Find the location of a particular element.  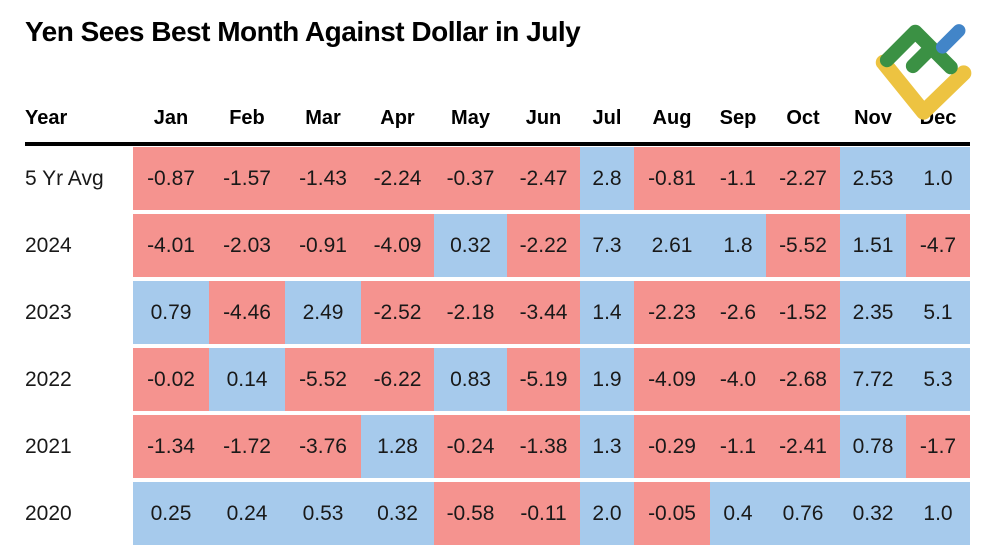

litefinance-logo-icon is located at coordinates (923, 72).